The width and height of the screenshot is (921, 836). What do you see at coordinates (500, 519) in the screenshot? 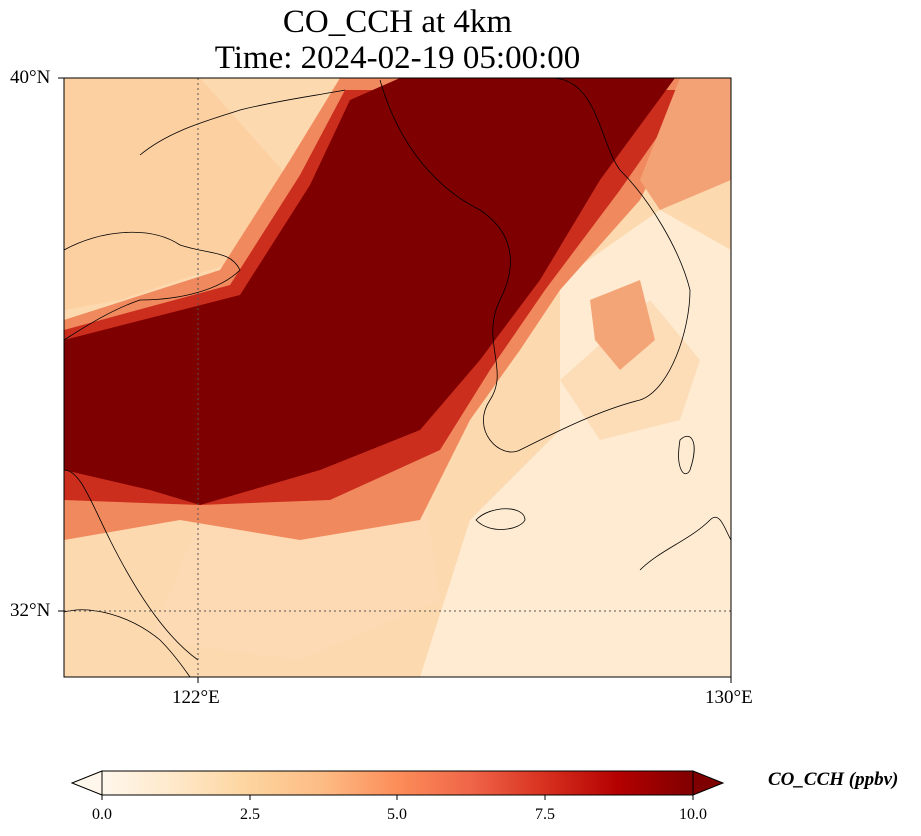
I see `coastline-jeju` at bounding box center [500, 519].